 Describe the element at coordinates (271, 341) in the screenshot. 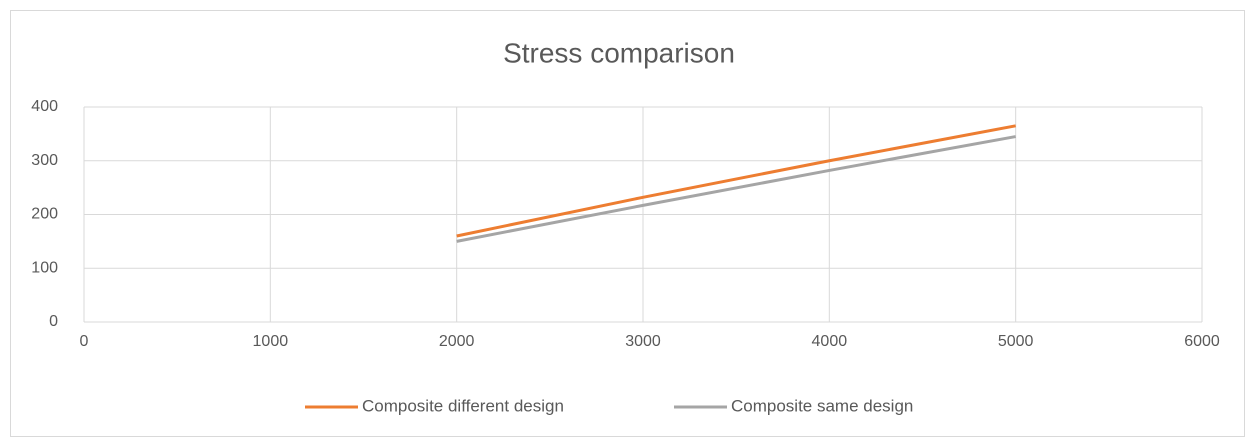

I see `x-tick-label: 1000` at that location.